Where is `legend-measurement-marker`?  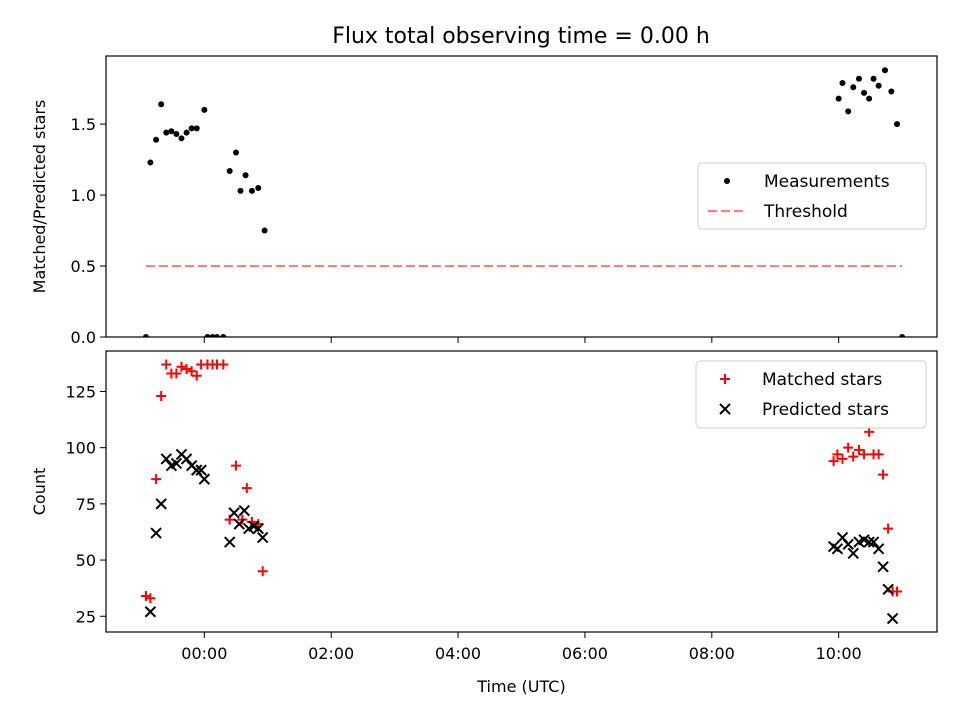 legend-measurement-marker is located at coordinates (727, 181).